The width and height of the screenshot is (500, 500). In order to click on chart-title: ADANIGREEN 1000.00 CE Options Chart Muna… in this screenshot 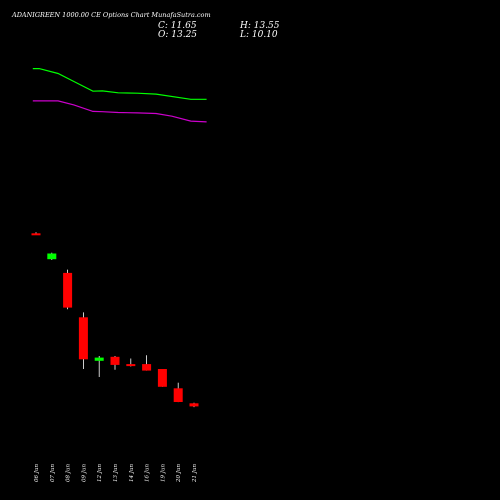, I will do `click(111, 15)`.